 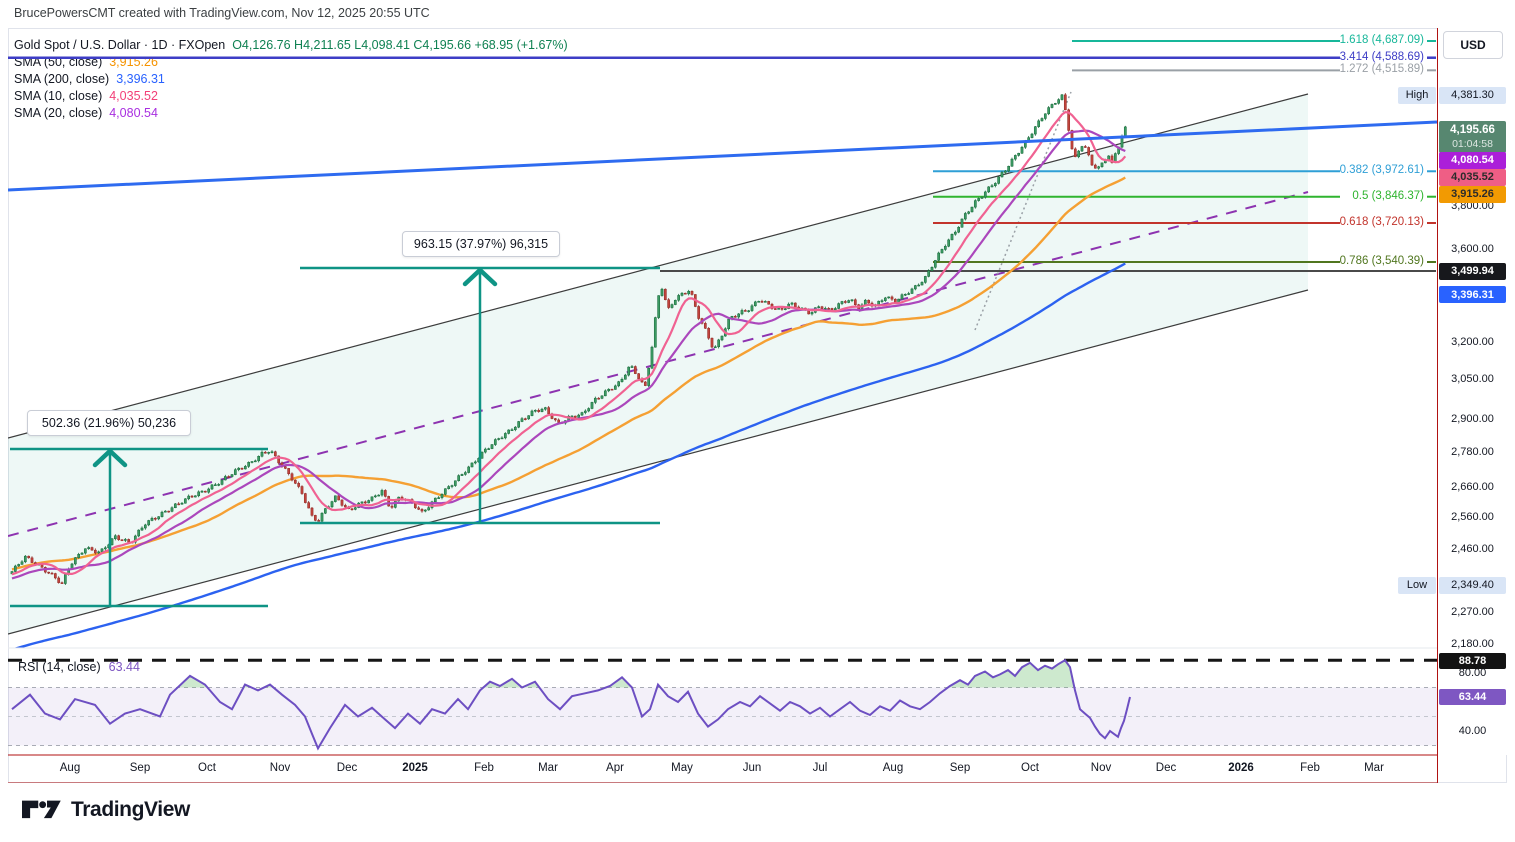 I want to click on sma200-price-chip: 3,396.31, so click(x=1472, y=294).